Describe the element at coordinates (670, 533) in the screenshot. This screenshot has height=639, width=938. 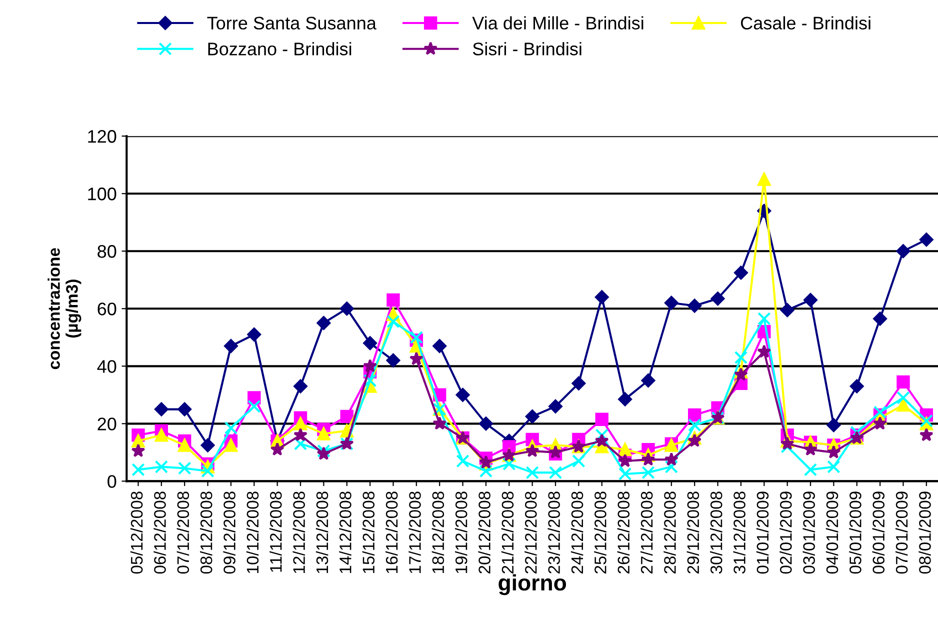
I see `x-tick-label: 28/12/2008` at that location.